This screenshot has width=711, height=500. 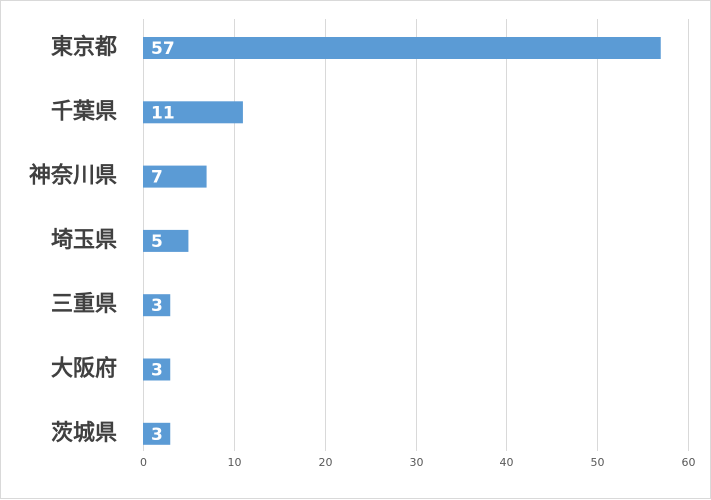 I want to click on category-label: 千葉県, so click(x=84, y=111).